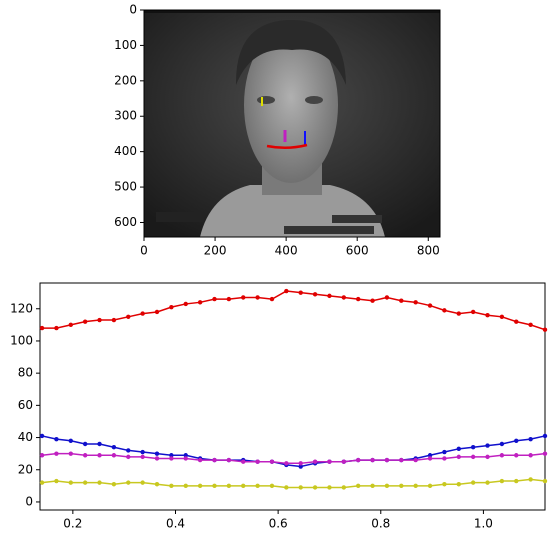 The height and width of the screenshot is (538, 550). I want to click on y-tick-label: 20, so click(25, 469).